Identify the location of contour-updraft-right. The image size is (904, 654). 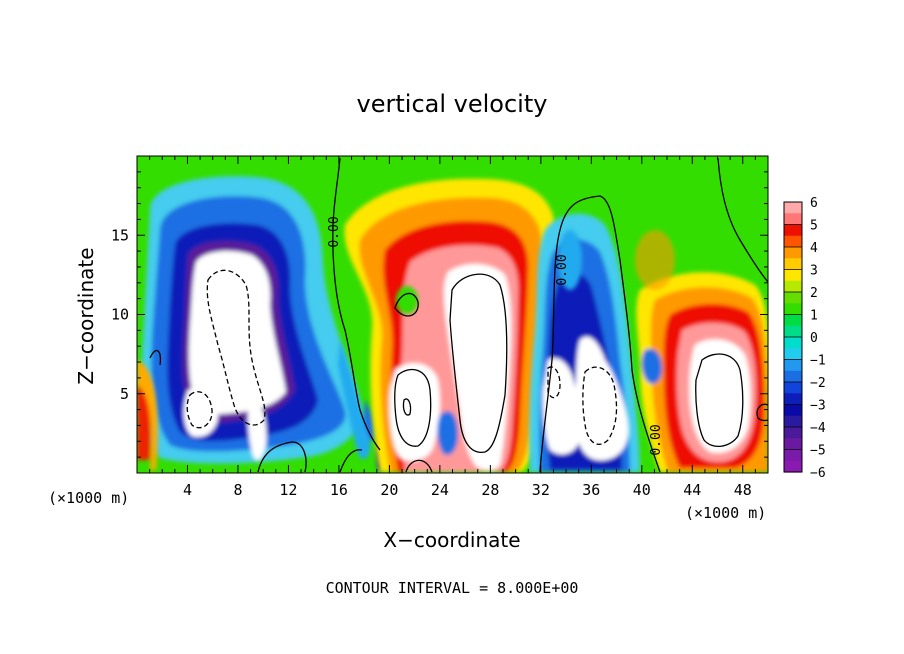
(719, 400).